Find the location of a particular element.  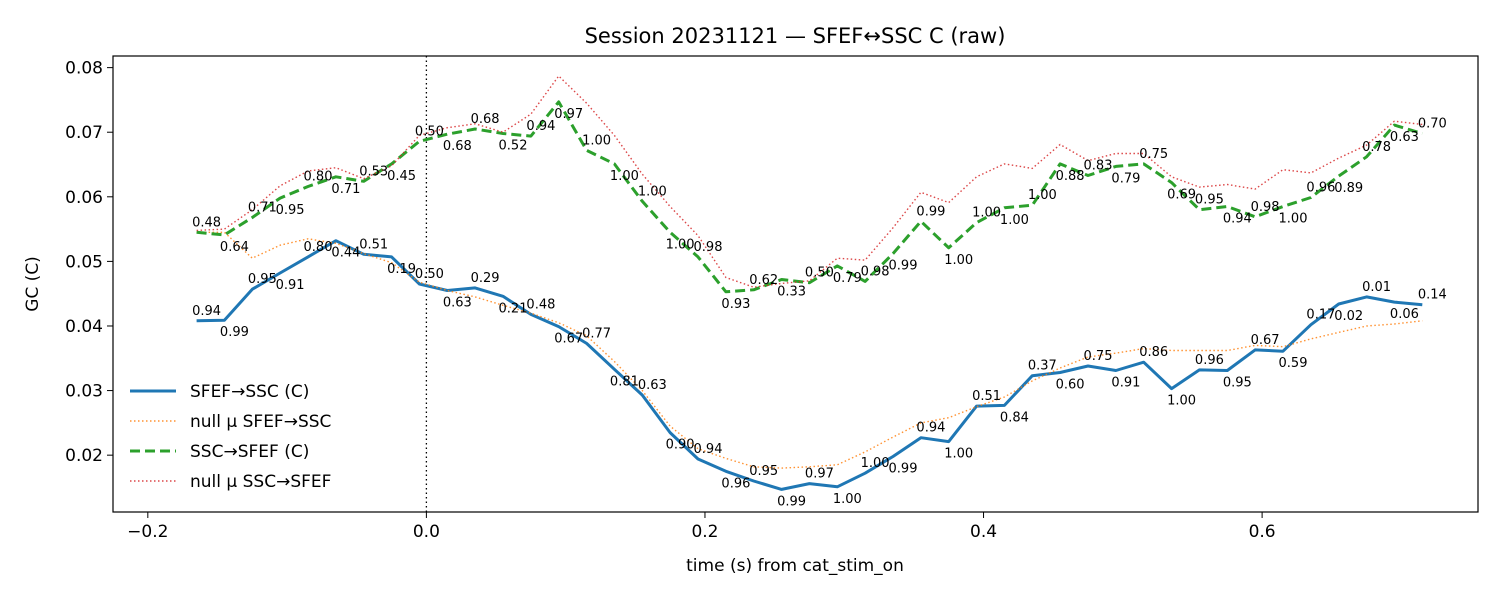

p-value-label: 0.84 is located at coordinates (1014, 417).